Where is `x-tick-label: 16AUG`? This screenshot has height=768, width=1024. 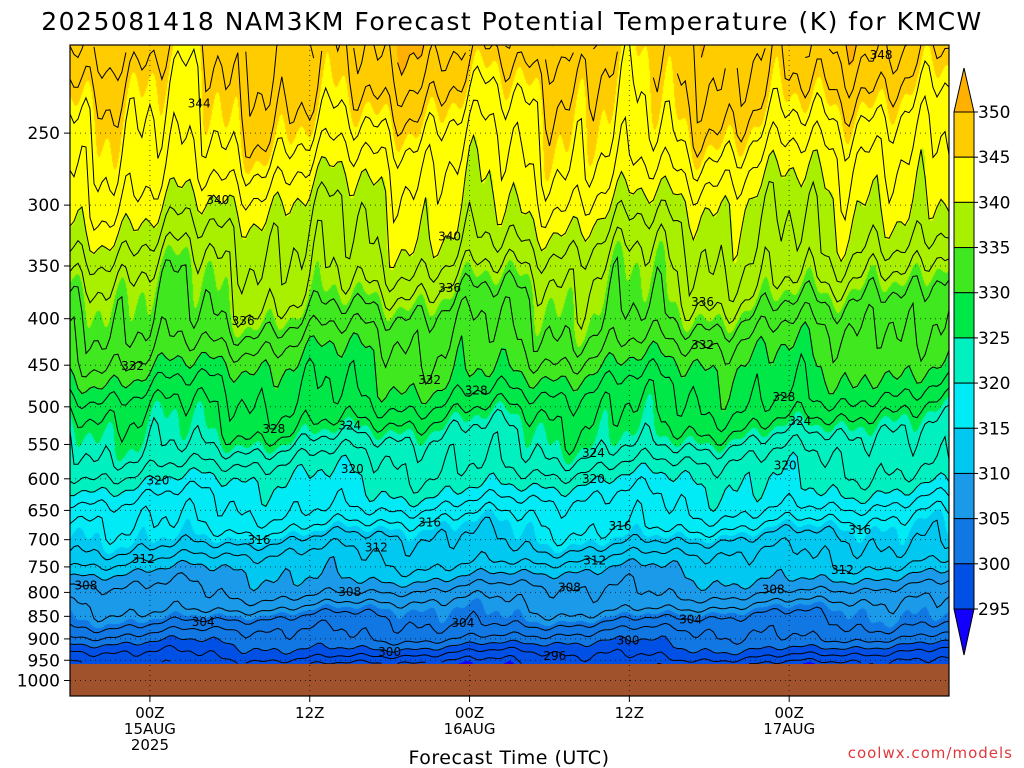 x-tick-label: 16AUG is located at coordinates (470, 729).